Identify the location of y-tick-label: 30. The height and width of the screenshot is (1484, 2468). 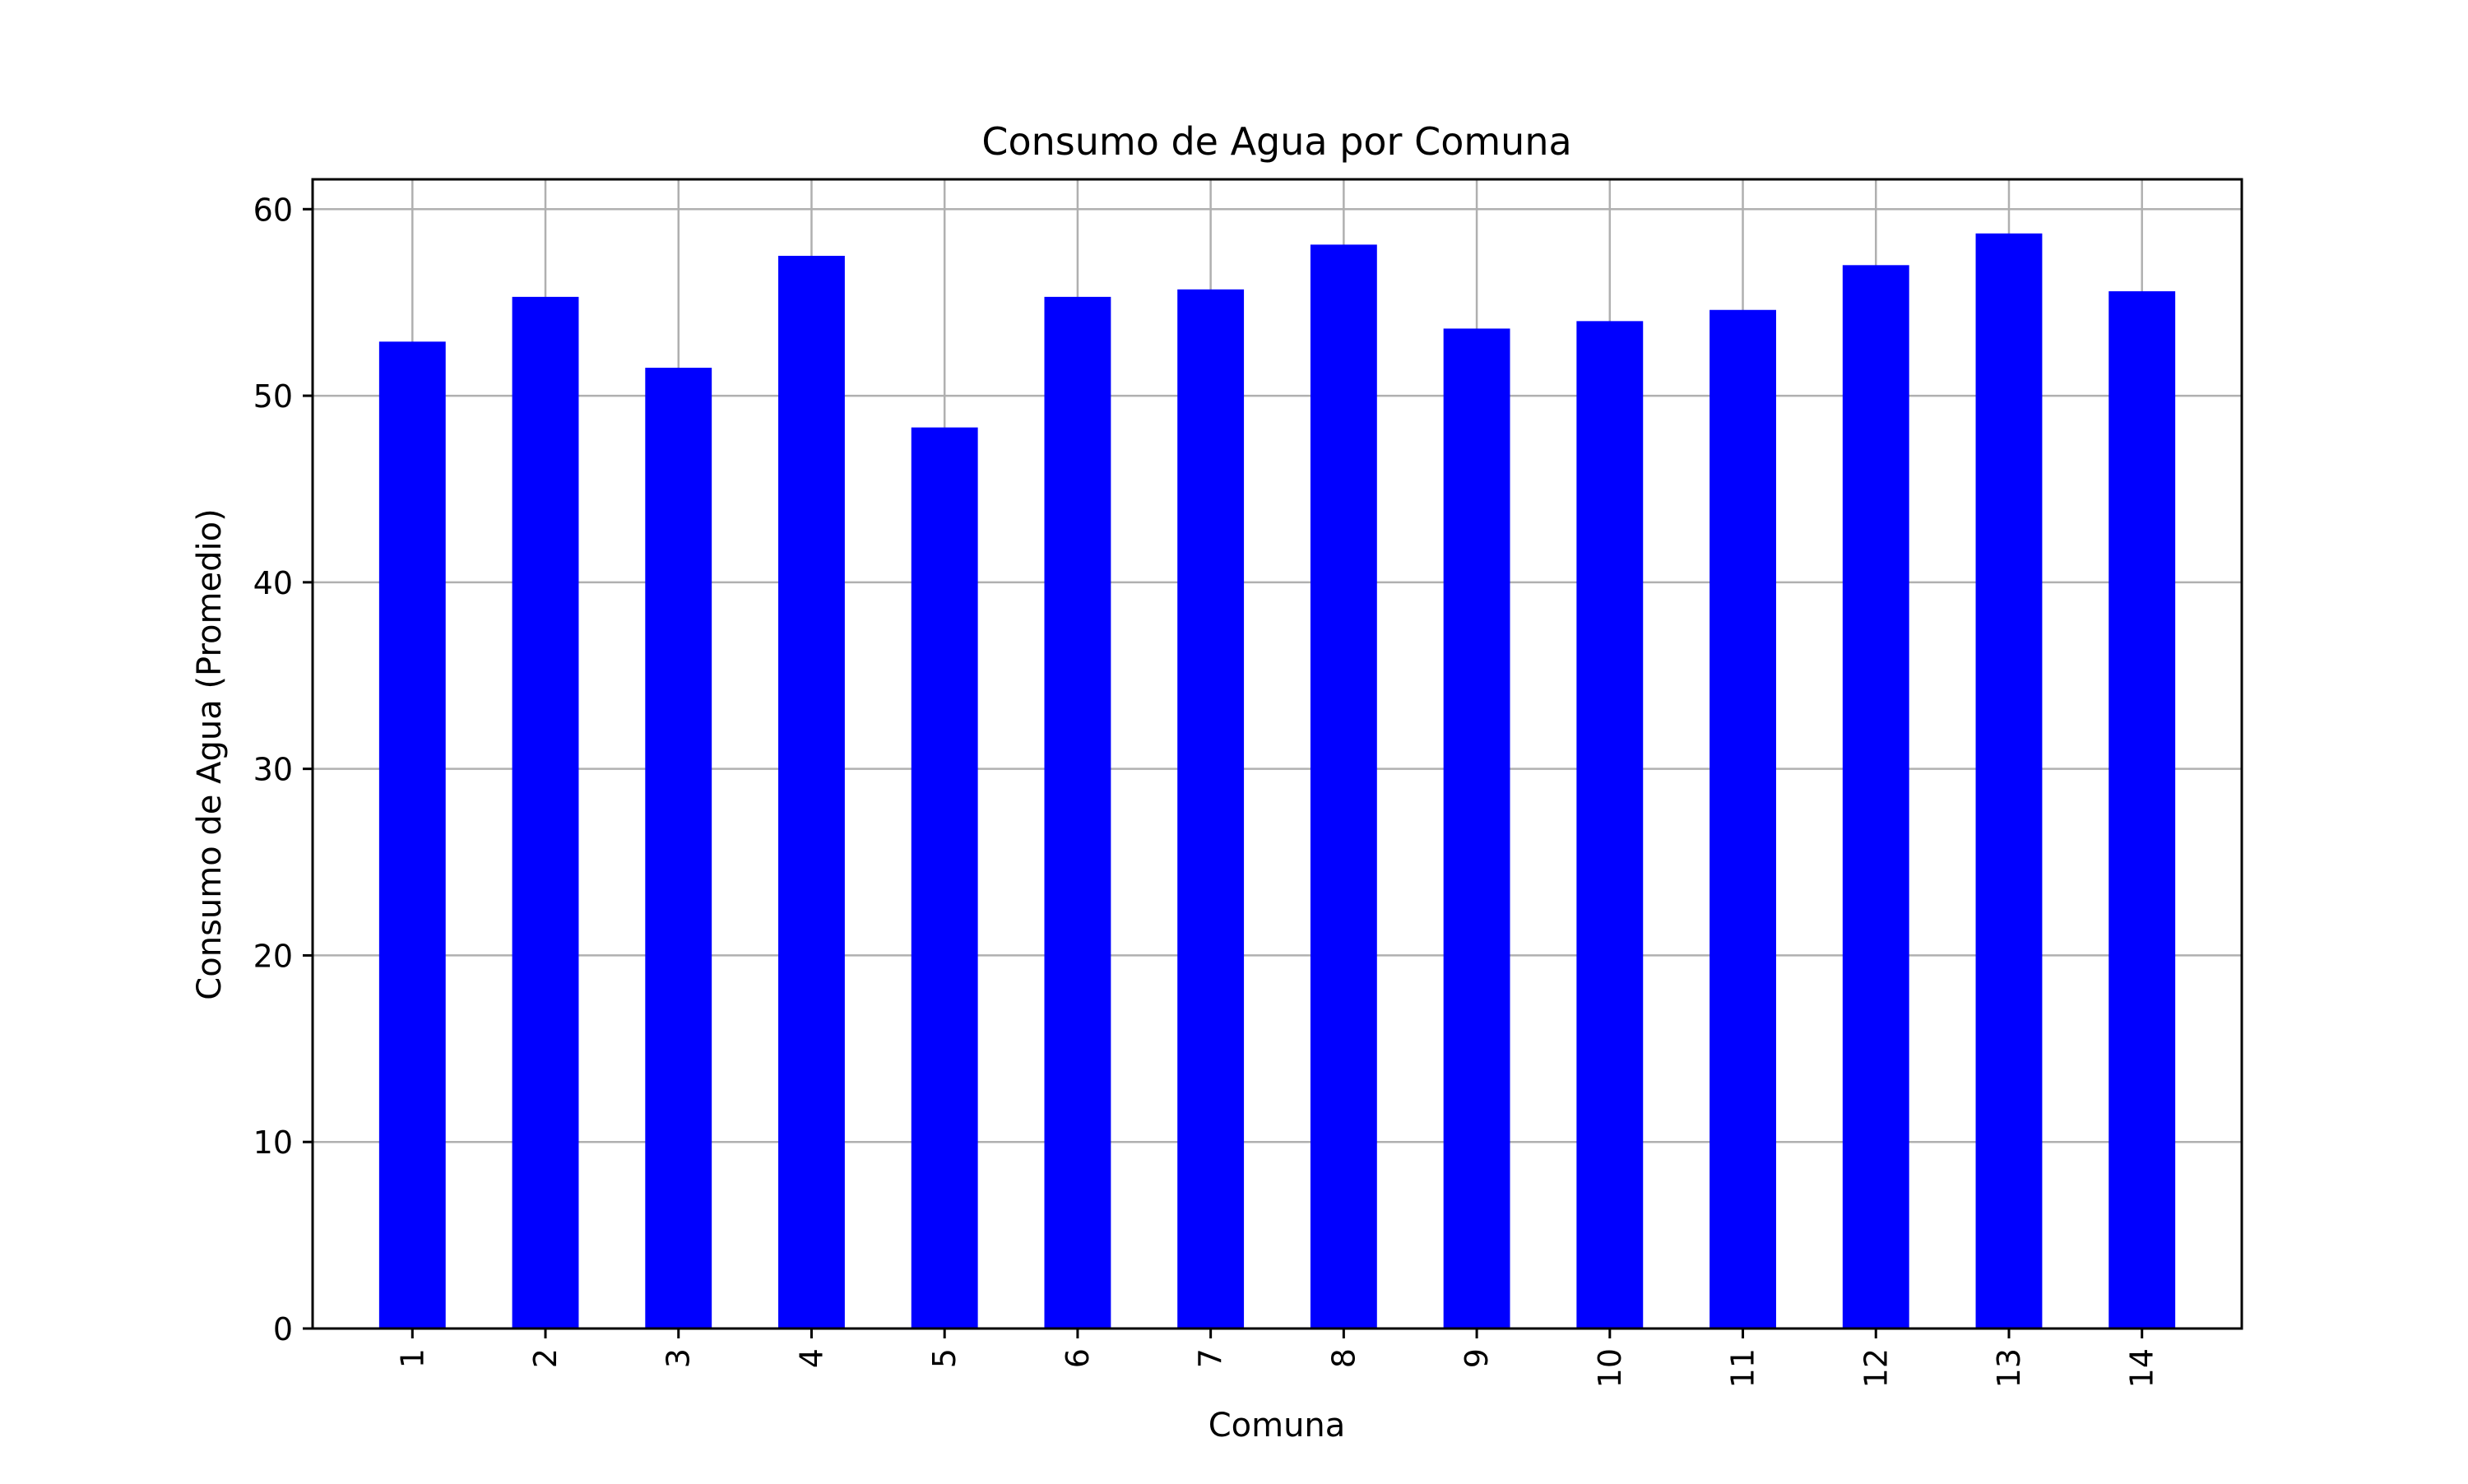
(273, 770).